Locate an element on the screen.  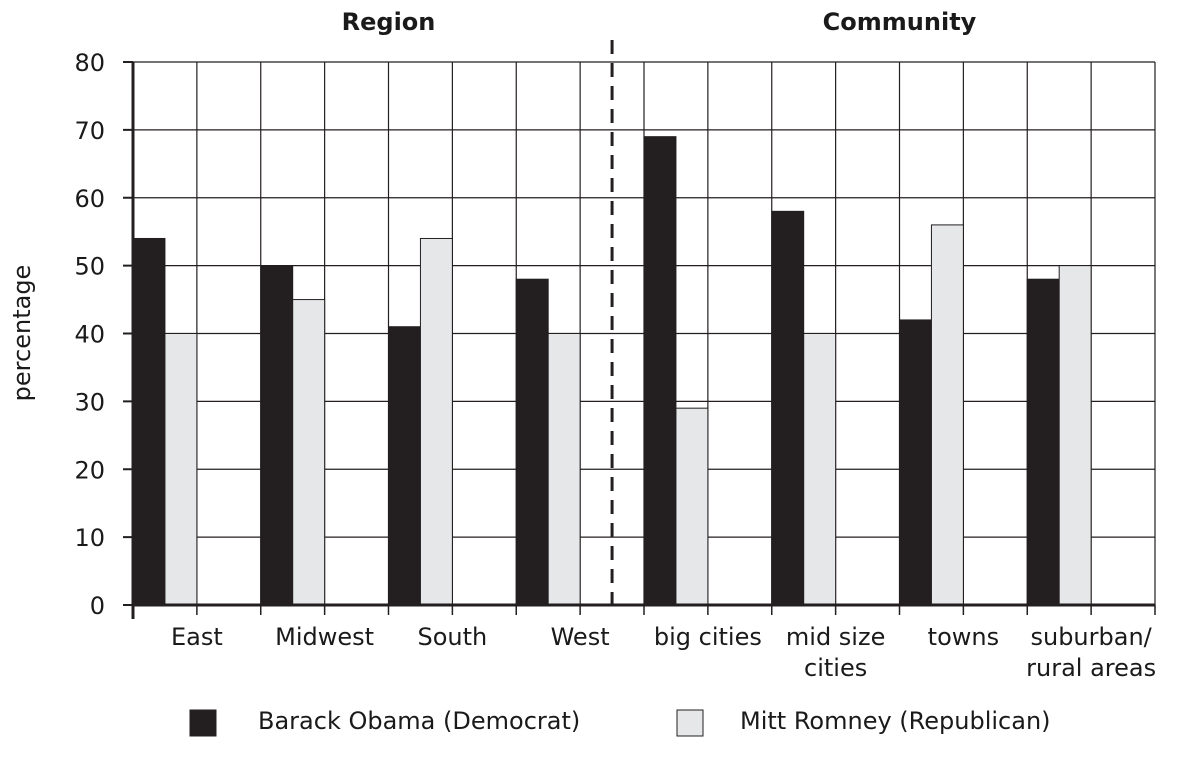
y-tick-label: 70 is located at coordinates (89, 131).